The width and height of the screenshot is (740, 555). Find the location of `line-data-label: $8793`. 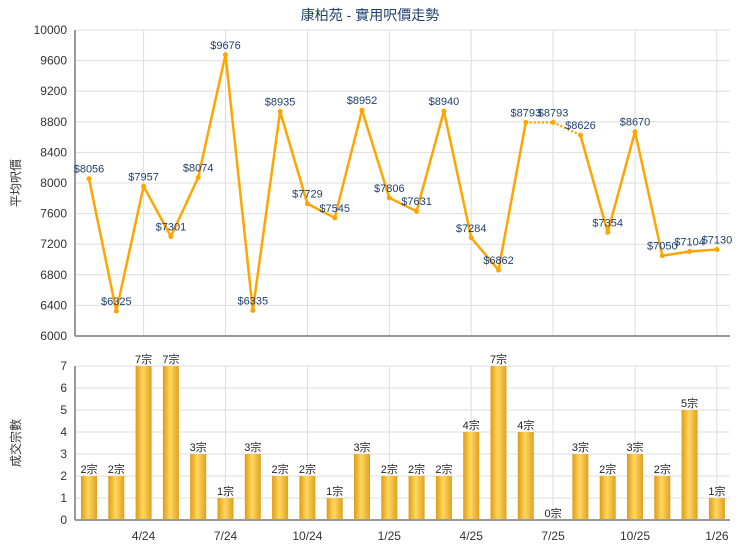

line-data-label: $8793 is located at coordinates (526, 113).